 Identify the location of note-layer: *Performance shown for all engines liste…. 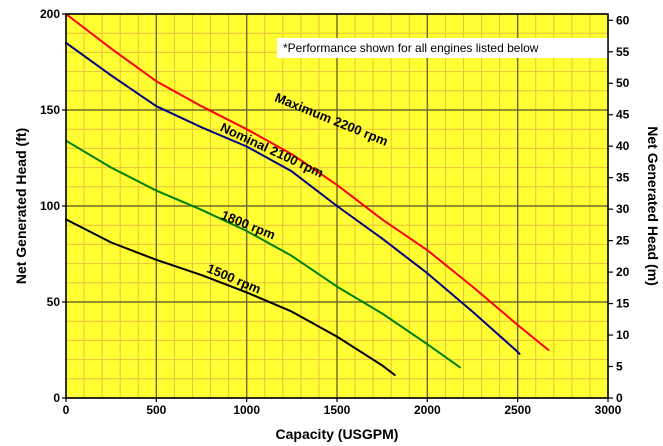
(442, 48).